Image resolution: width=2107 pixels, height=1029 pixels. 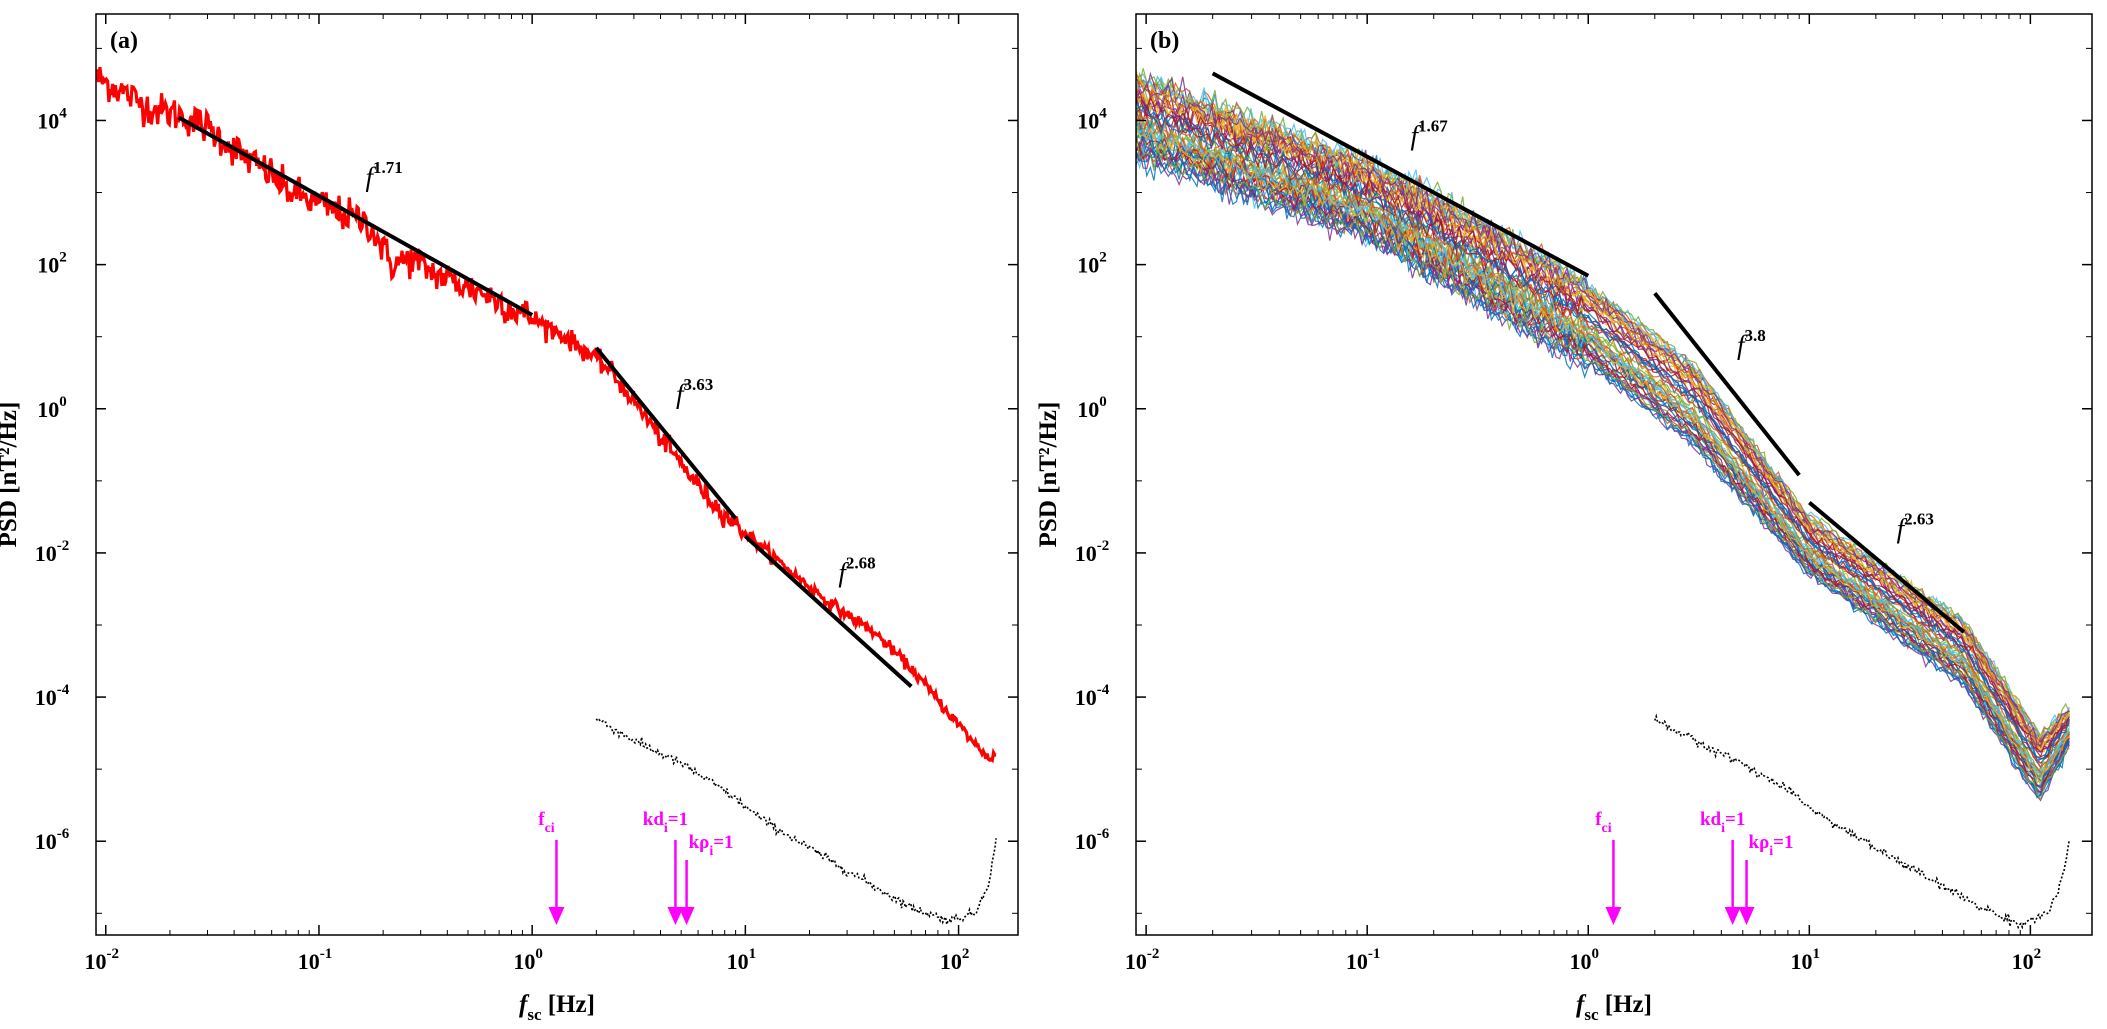 I want to click on power-law-label: f1.67, so click(x=1429, y=134).